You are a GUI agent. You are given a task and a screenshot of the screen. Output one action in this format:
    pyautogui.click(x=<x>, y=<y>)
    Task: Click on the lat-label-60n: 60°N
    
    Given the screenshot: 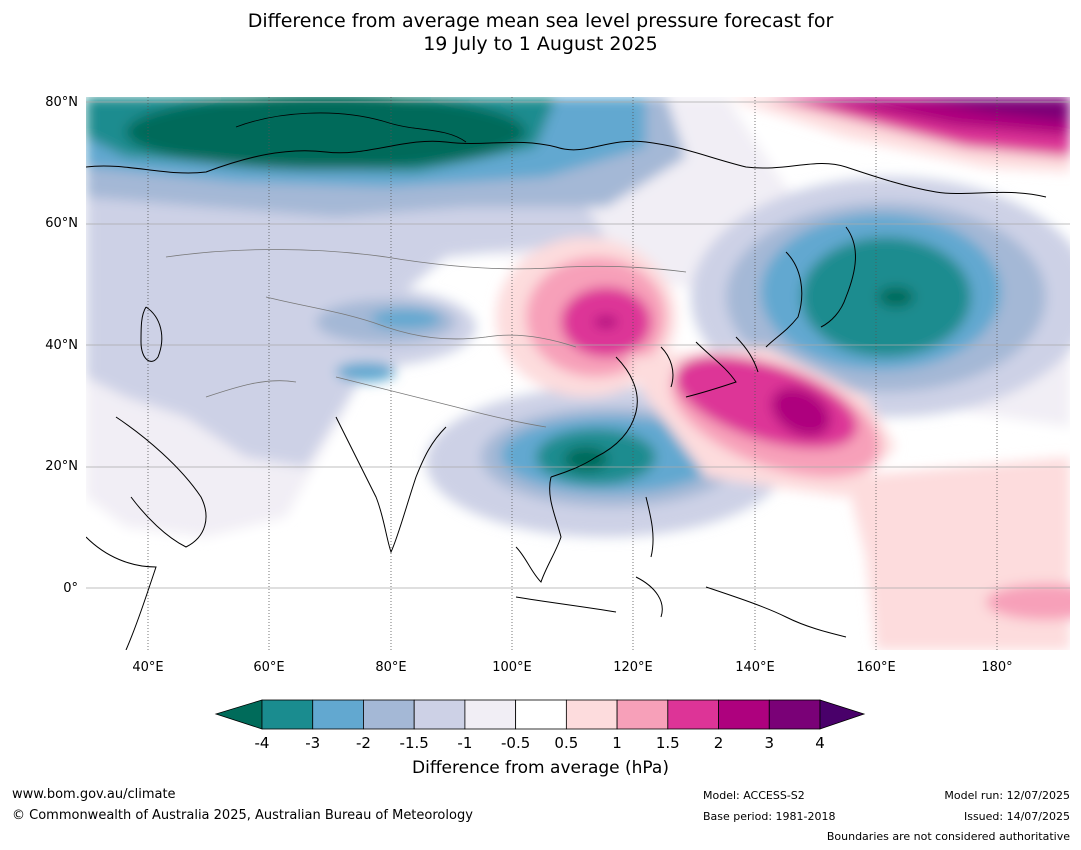 What is the action you would take?
    pyautogui.click(x=61, y=223)
    